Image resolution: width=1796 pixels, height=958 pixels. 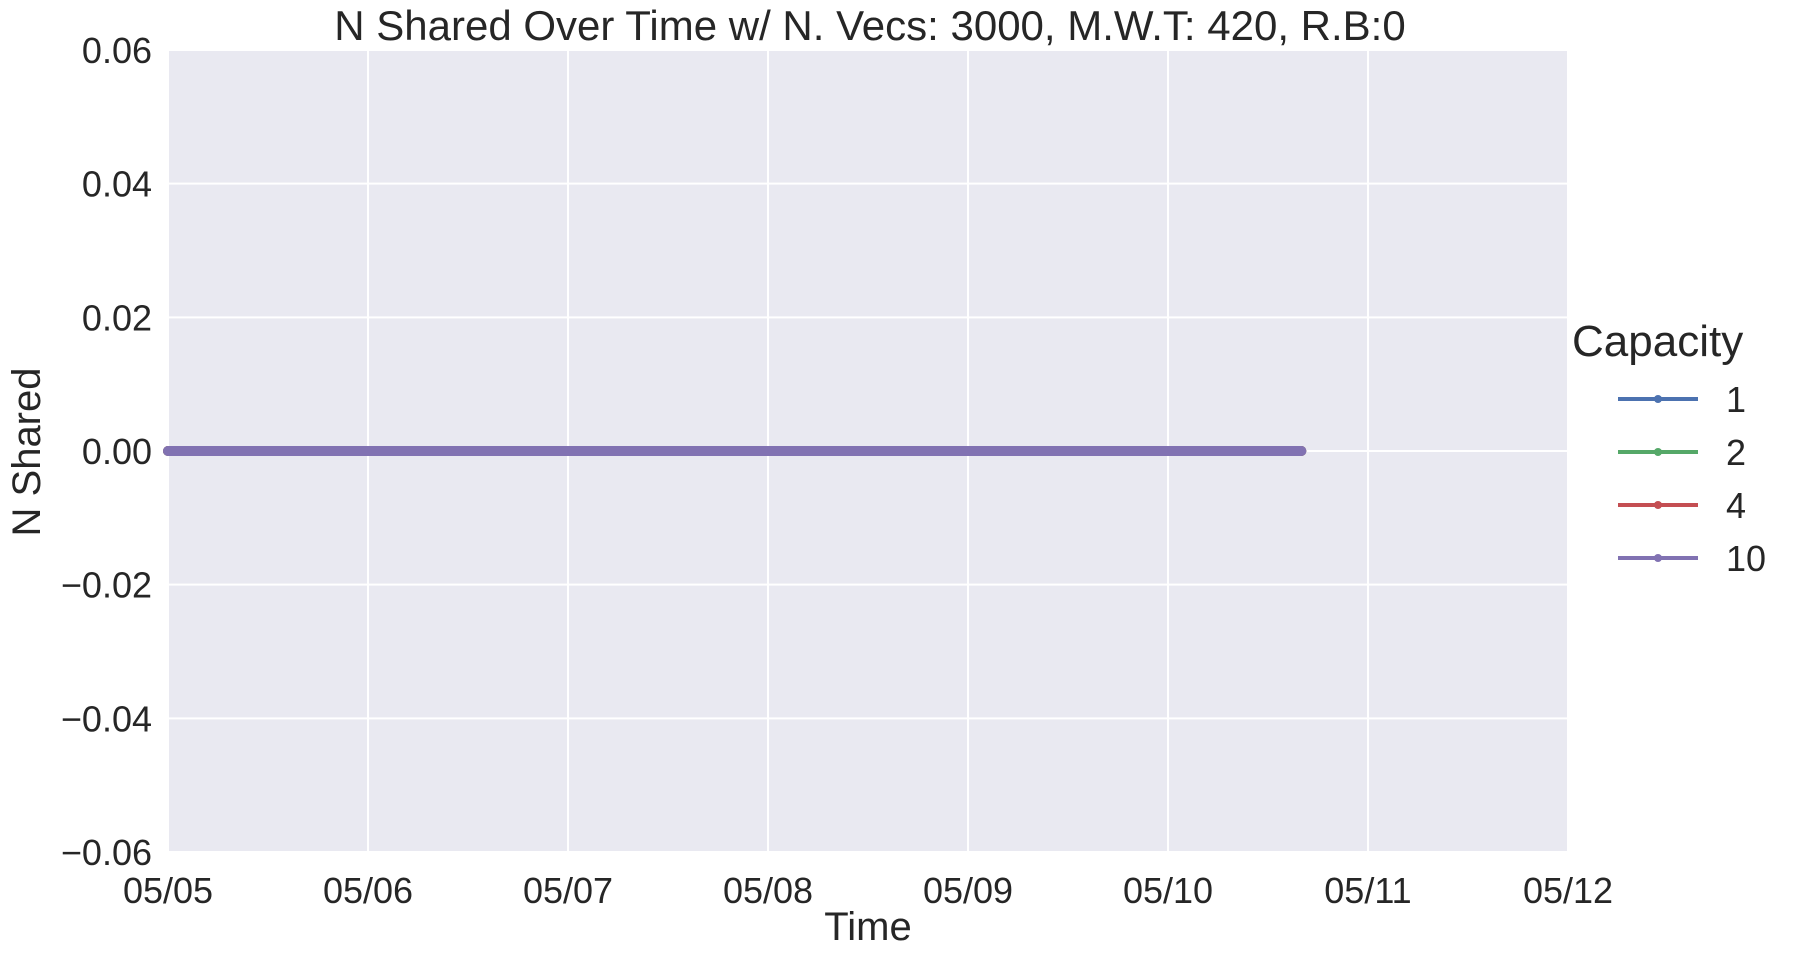 I want to click on legend-title: Capacity, so click(x=1657, y=341).